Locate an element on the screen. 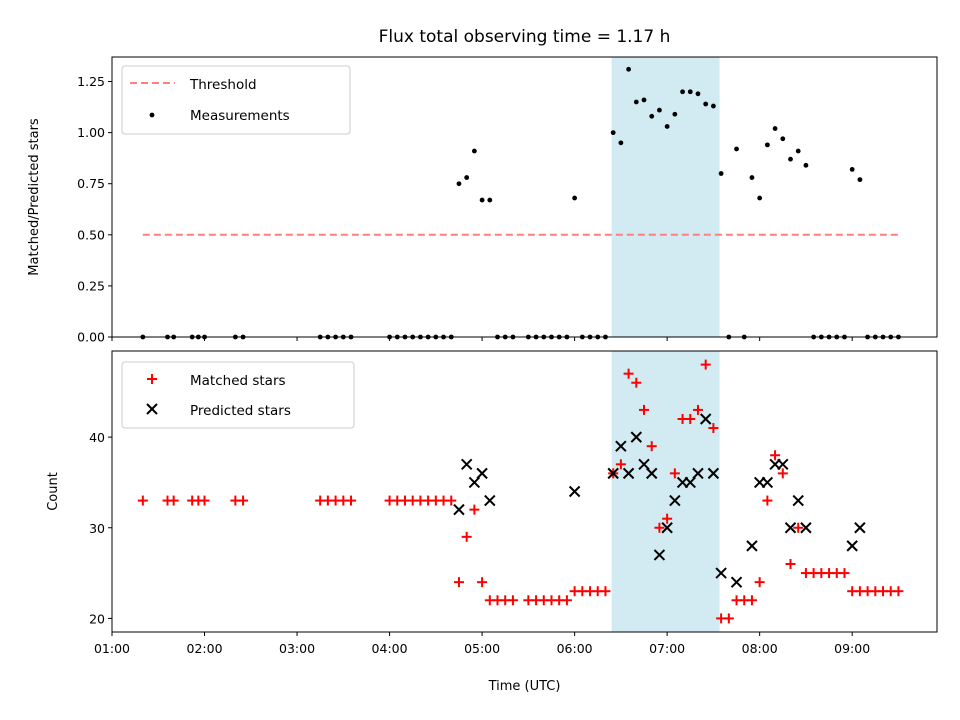  legend-plus-marker is located at coordinates (152, 379).